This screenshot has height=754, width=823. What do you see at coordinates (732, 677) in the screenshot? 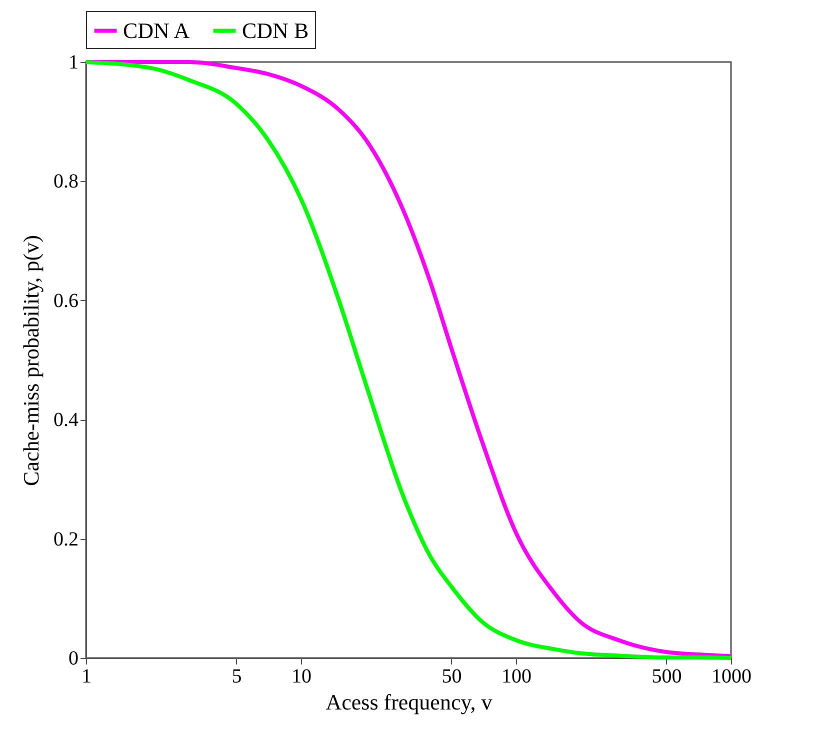
I see `x-tick-label: 1000` at bounding box center [732, 677].